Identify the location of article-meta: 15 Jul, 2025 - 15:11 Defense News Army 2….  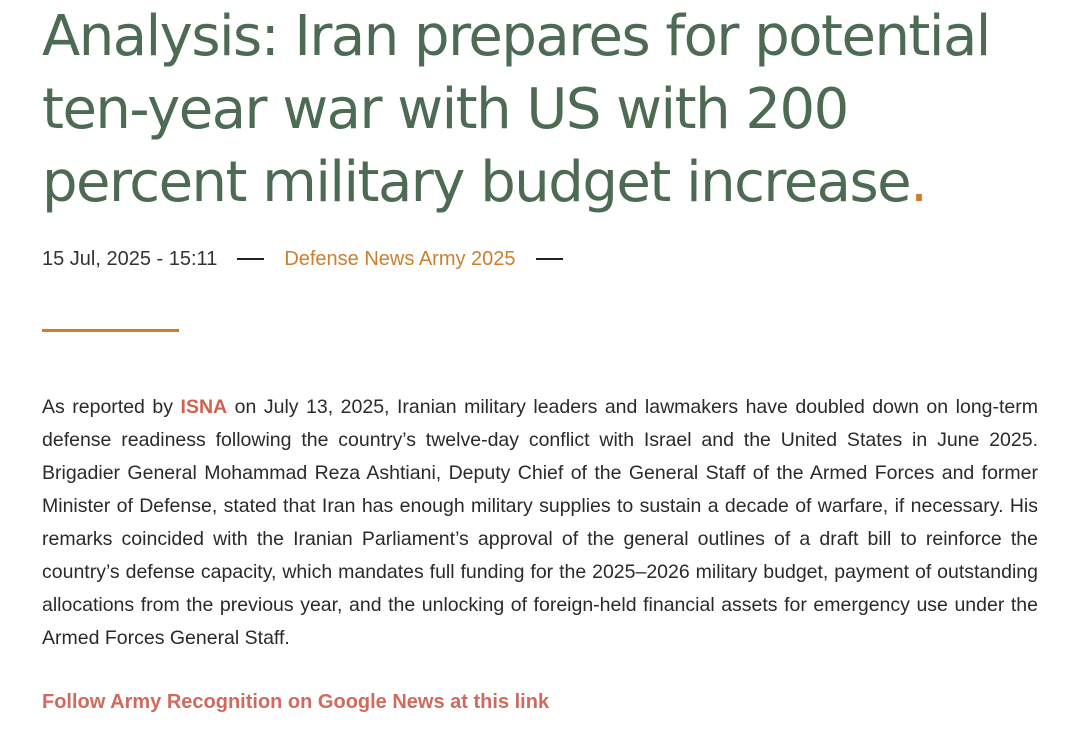
(302, 259).